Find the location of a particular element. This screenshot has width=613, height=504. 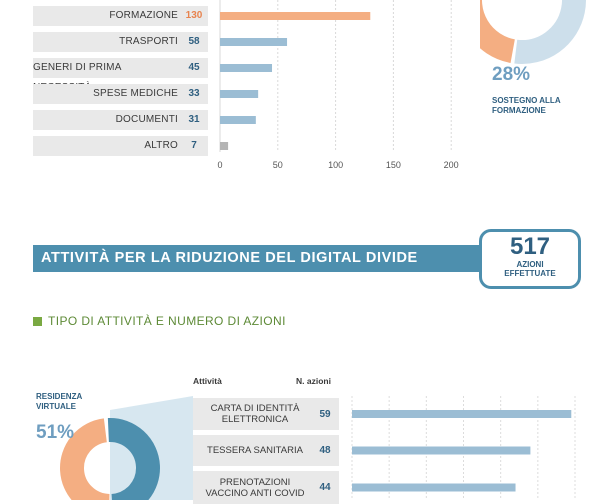

green-square-icon is located at coordinates (37, 321).